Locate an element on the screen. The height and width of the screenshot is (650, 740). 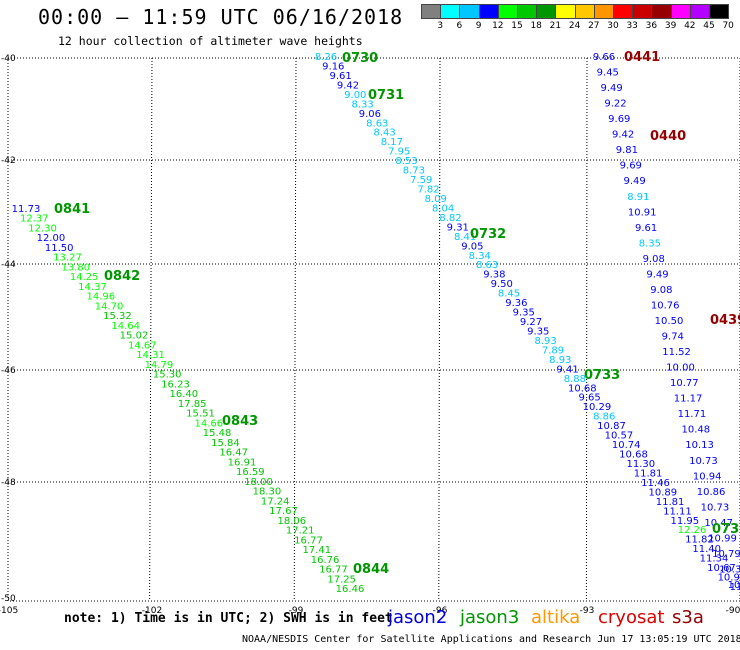
legend-label: 27 is located at coordinates (594, 26).